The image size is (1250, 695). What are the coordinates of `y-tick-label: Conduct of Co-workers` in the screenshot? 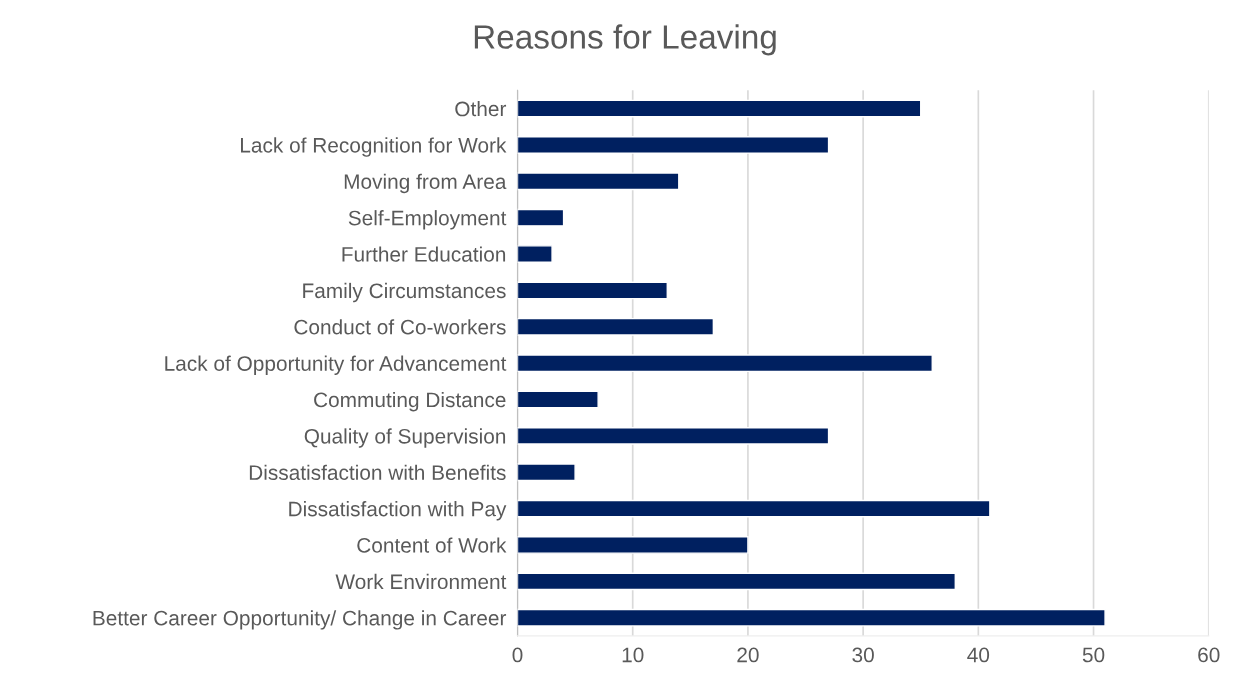 It's located at (400, 327).